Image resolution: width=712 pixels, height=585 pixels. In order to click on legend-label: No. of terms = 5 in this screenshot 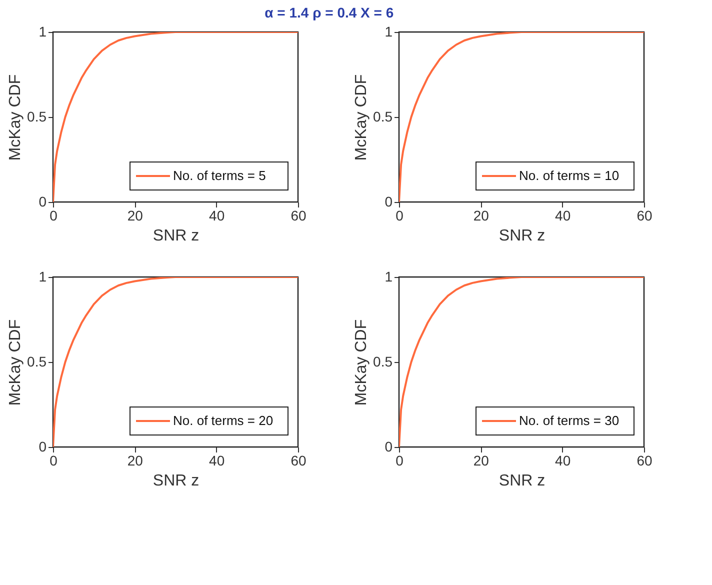, I will do `click(219, 175)`.